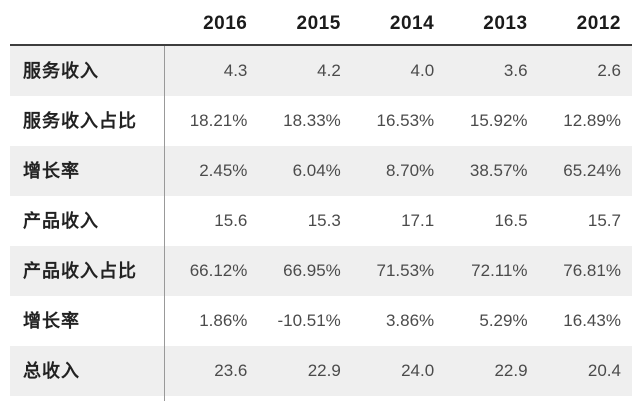 Image resolution: width=640 pixels, height=405 pixels. What do you see at coordinates (231, 220) in the screenshot?
I see `cell-value: 15.6` at bounding box center [231, 220].